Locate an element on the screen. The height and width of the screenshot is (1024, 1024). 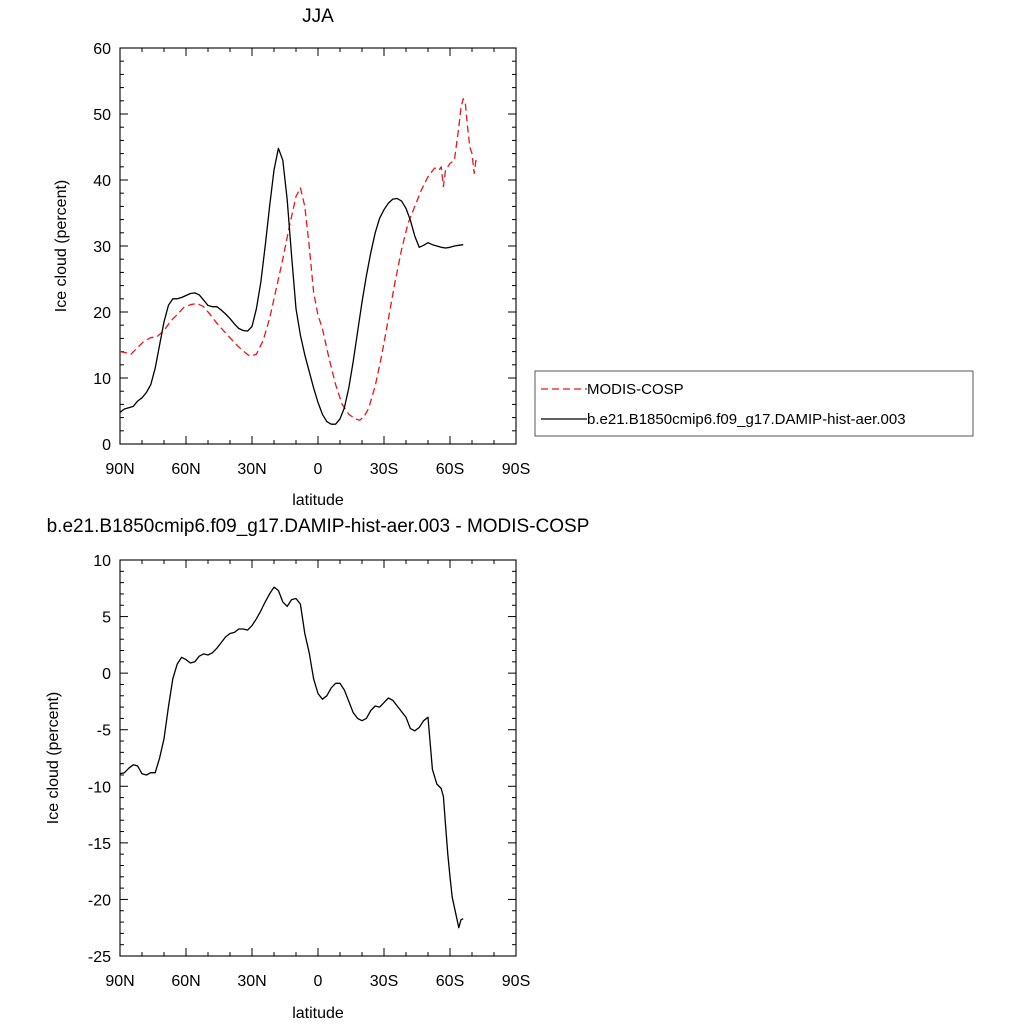
panel-2-ytick-label: -10 is located at coordinates (99, 787).